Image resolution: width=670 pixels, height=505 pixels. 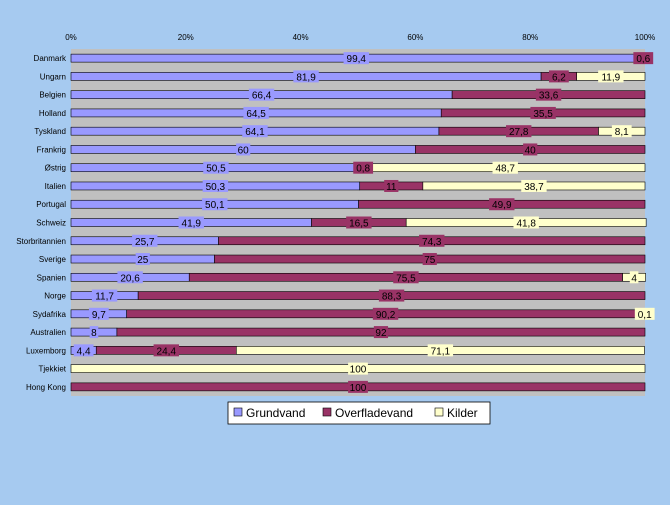 What do you see at coordinates (50, 314) in the screenshot?
I see `category-label: Sydafrika` at bounding box center [50, 314].